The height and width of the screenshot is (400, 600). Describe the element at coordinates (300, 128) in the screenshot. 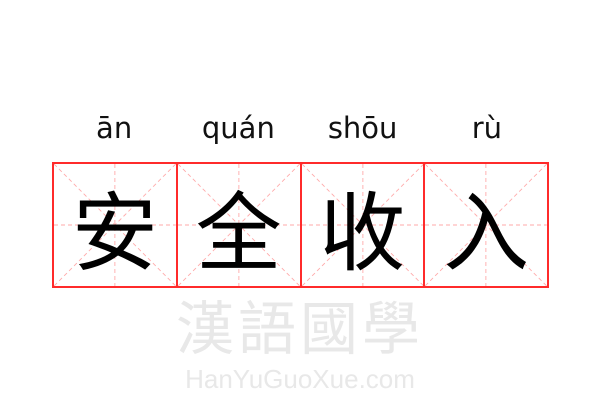

I see `pinyin-row: ān quán shōu rù` at that location.